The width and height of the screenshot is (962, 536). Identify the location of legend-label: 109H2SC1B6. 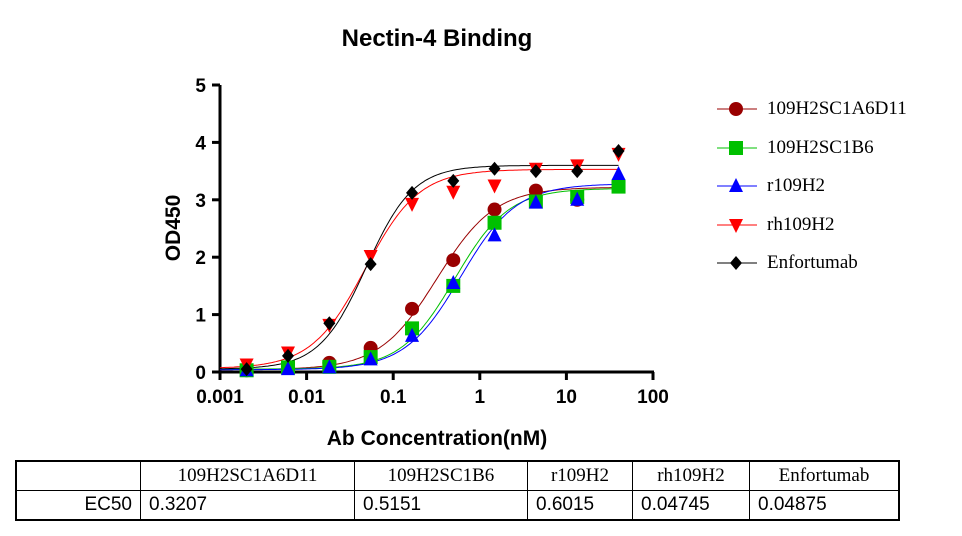
(820, 147).